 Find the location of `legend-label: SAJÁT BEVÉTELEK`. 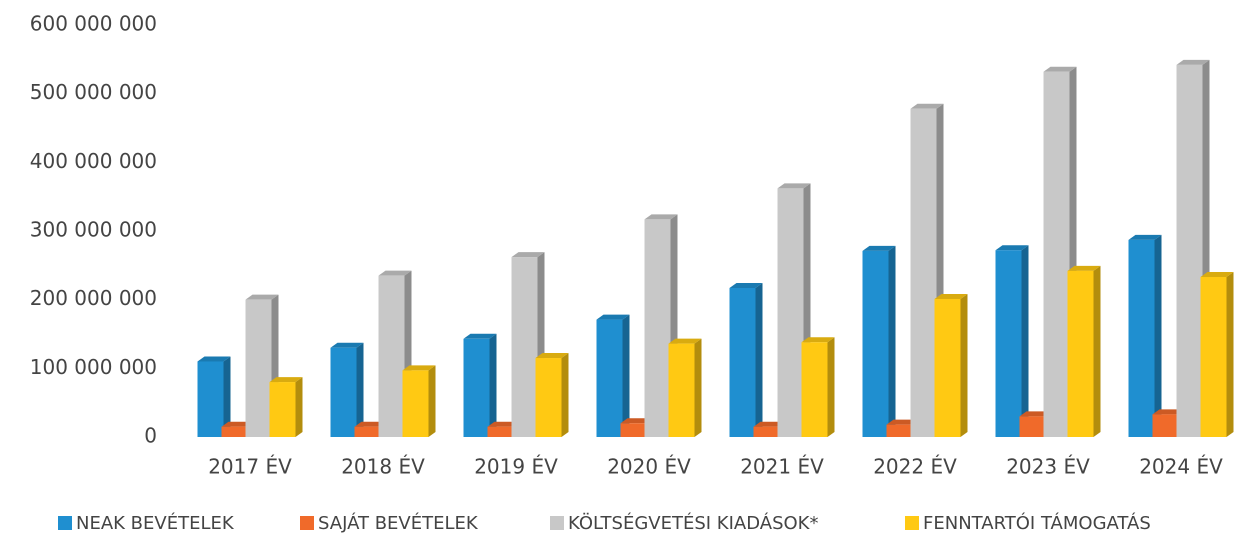

legend-label: SAJÁT BEVÉTELEK is located at coordinates (398, 523).